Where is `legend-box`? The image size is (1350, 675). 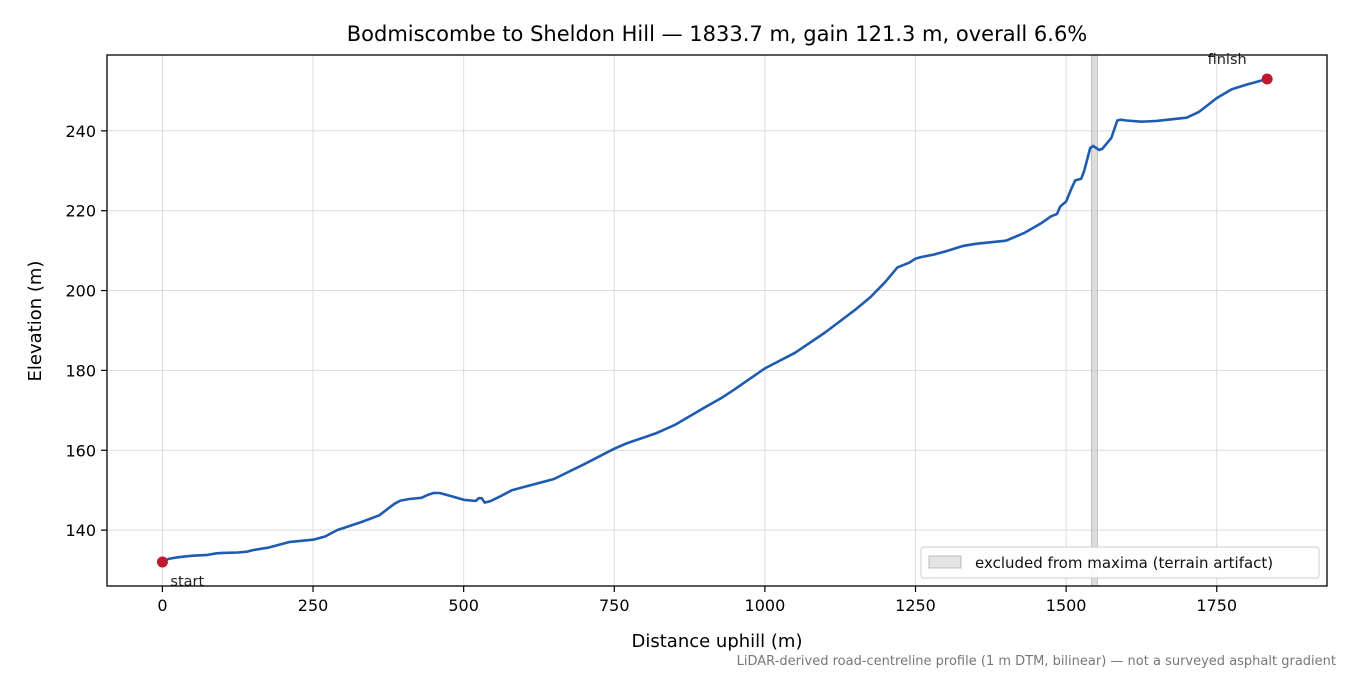 legend-box is located at coordinates (1120, 562).